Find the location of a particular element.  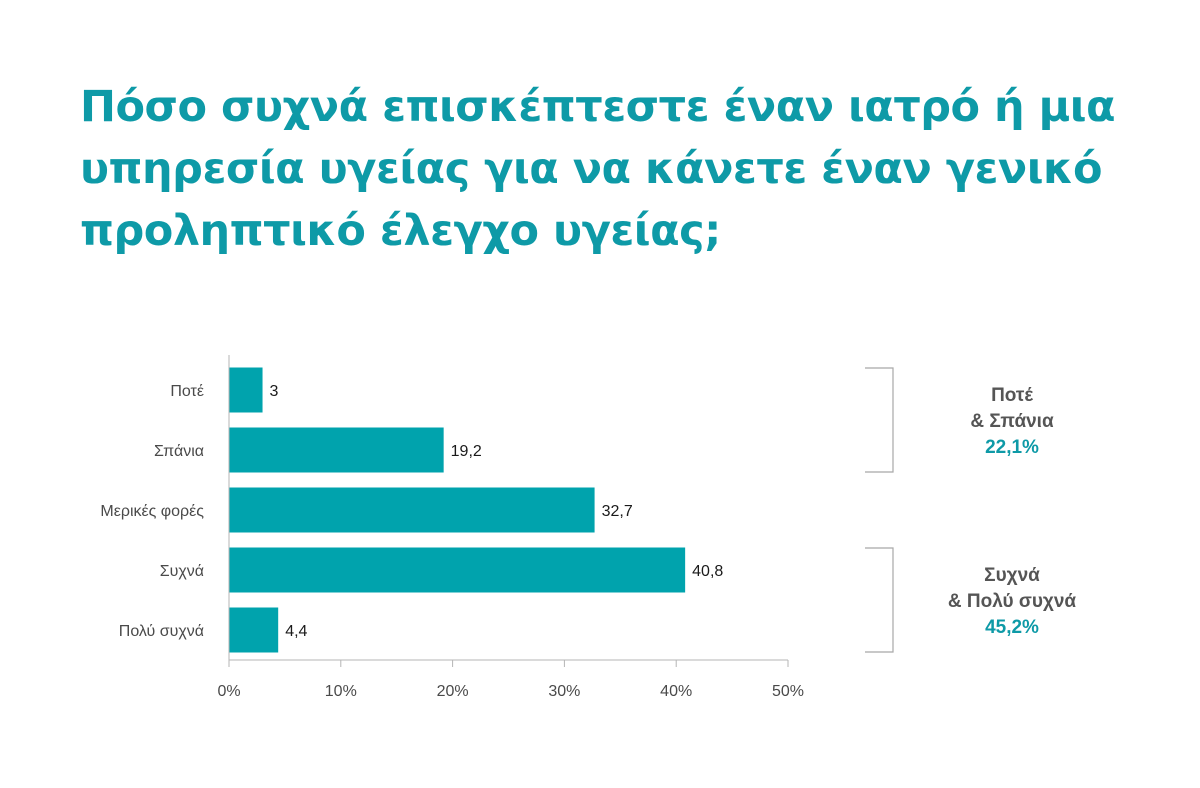

x-tick-label: 30% is located at coordinates (564, 691).